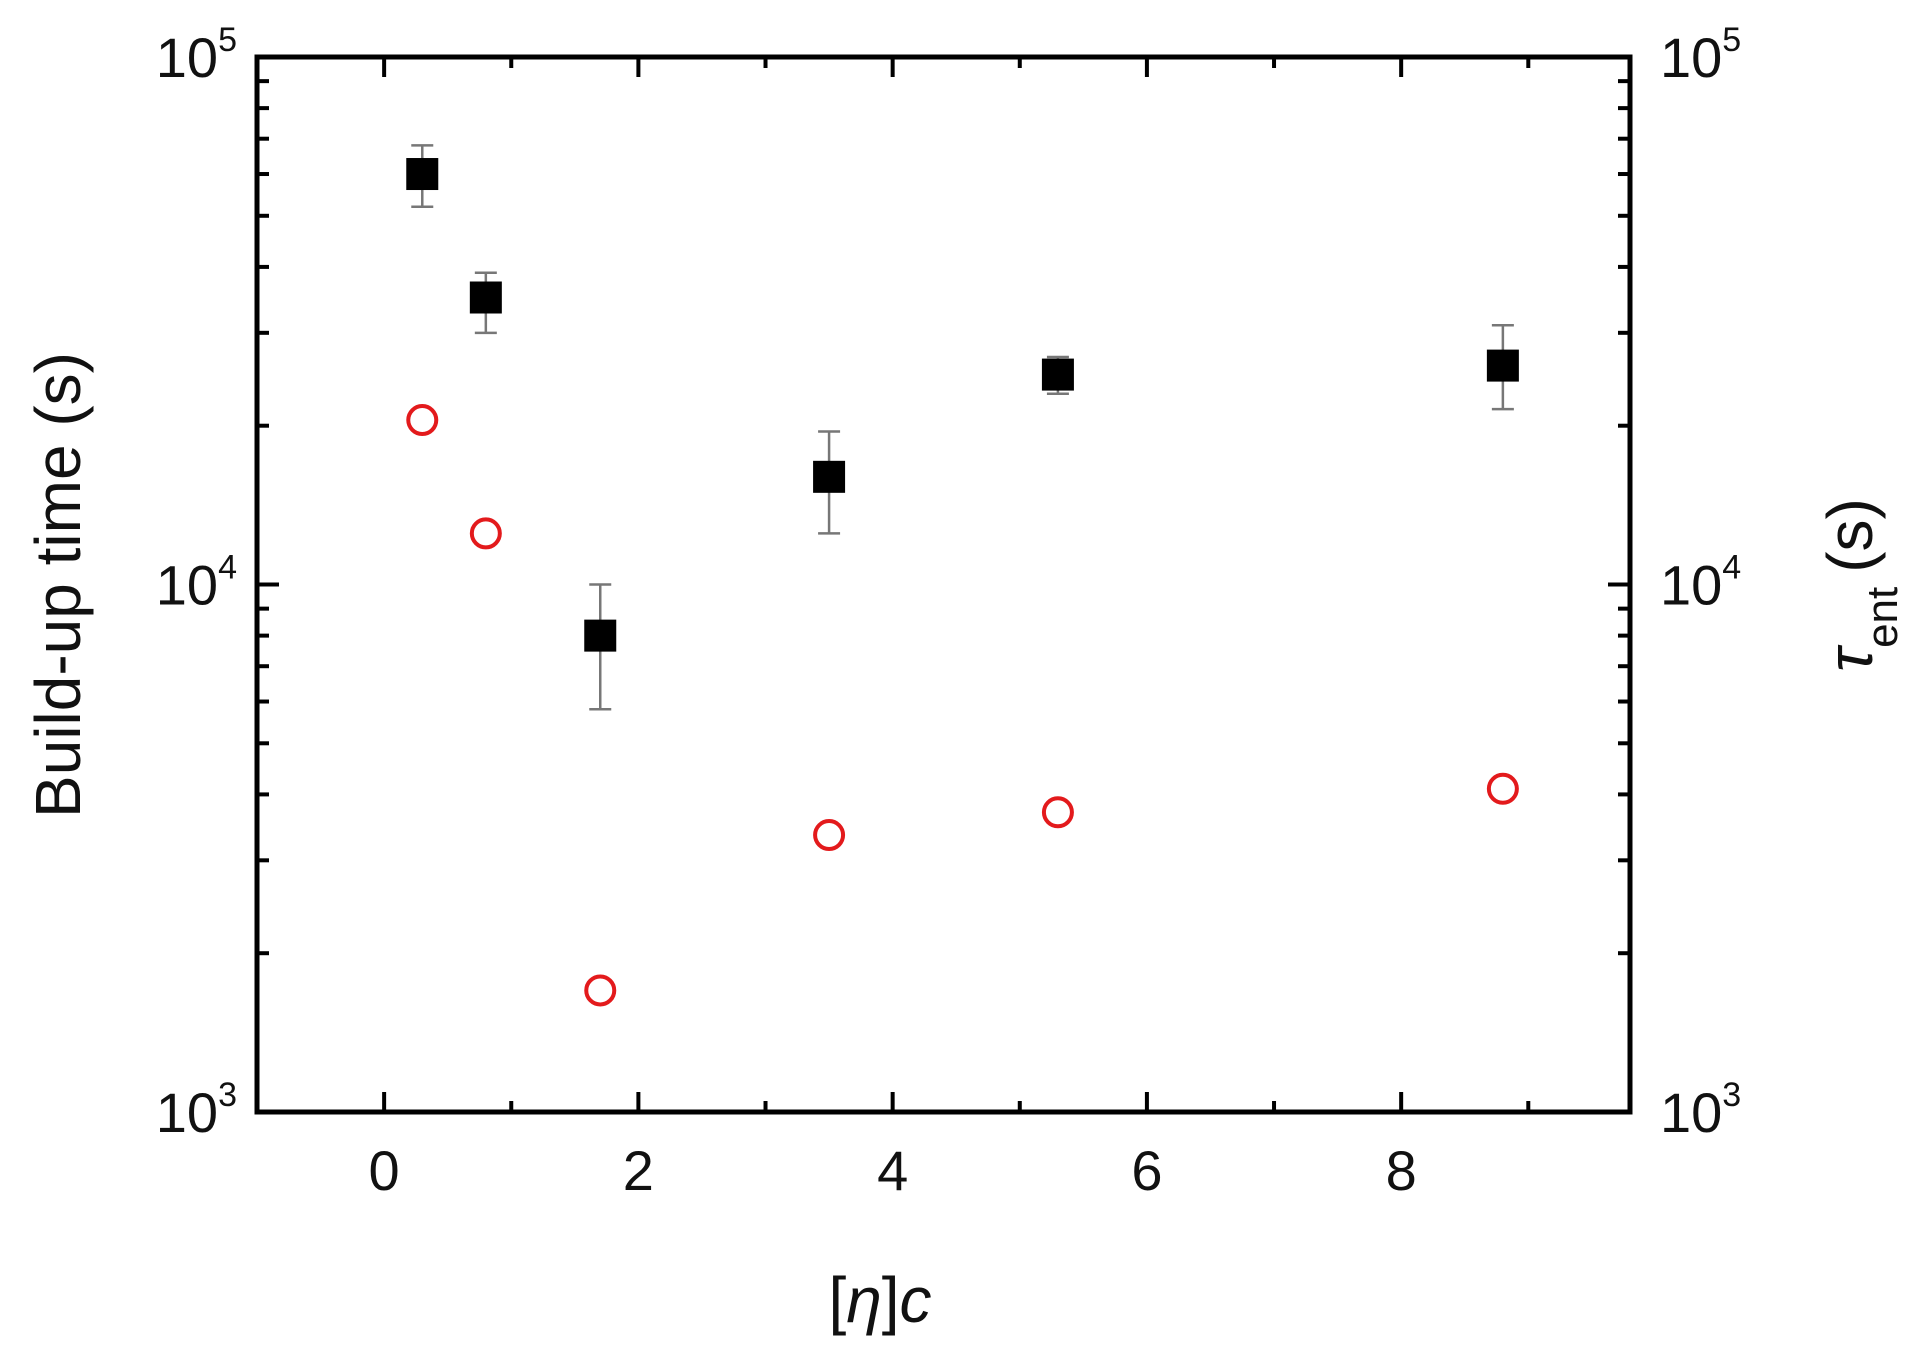 The image size is (1911, 1351). Describe the element at coordinates (891, 1300) in the screenshot. I see `x-title-suffix: ]` at that location.